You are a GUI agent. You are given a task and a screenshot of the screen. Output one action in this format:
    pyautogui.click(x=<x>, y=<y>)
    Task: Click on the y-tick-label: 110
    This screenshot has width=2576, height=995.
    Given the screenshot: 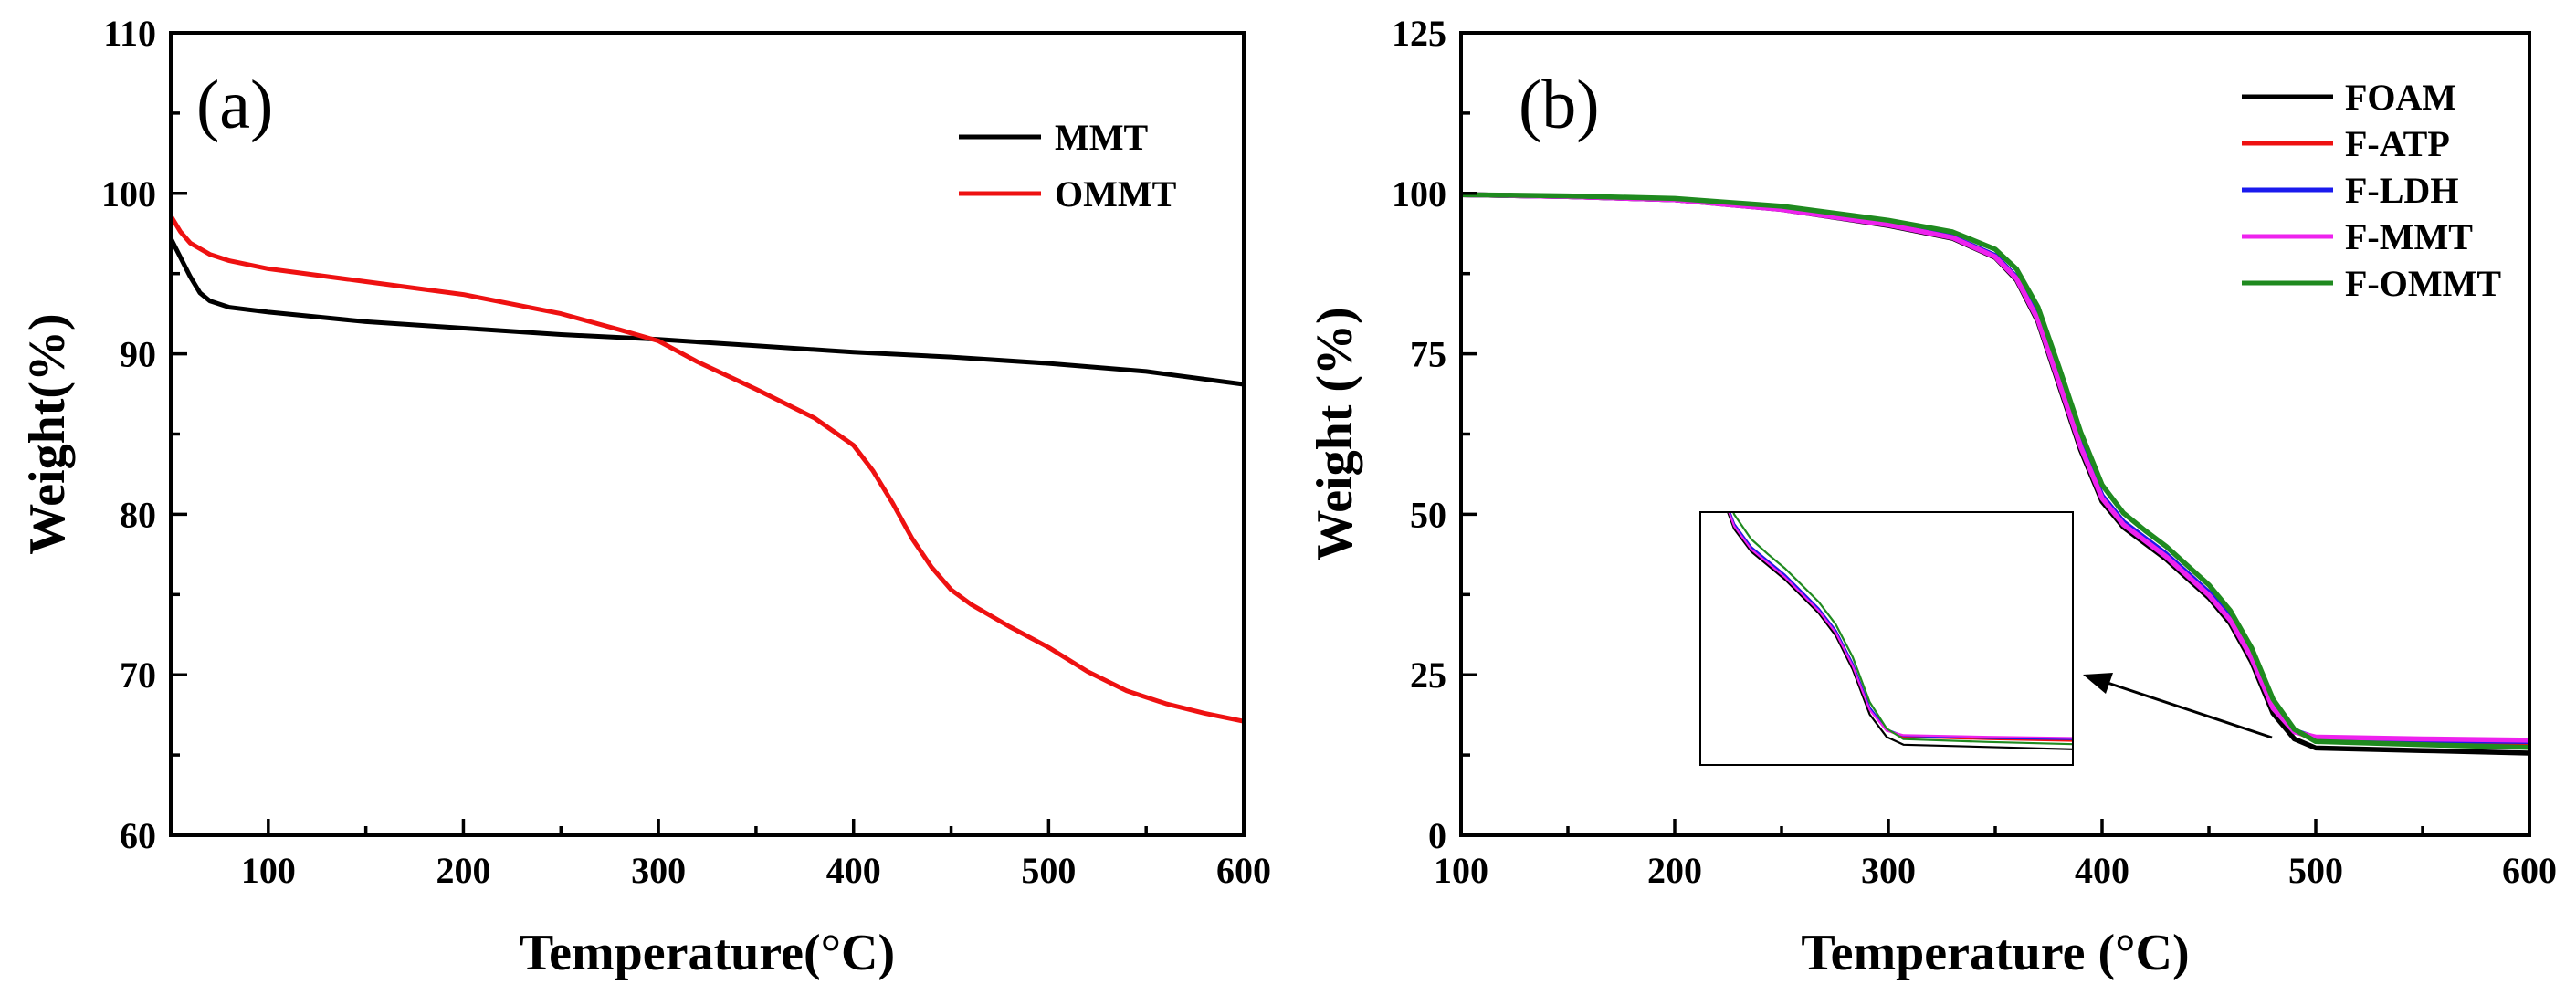 What is the action you would take?
    pyautogui.click(x=129, y=34)
    